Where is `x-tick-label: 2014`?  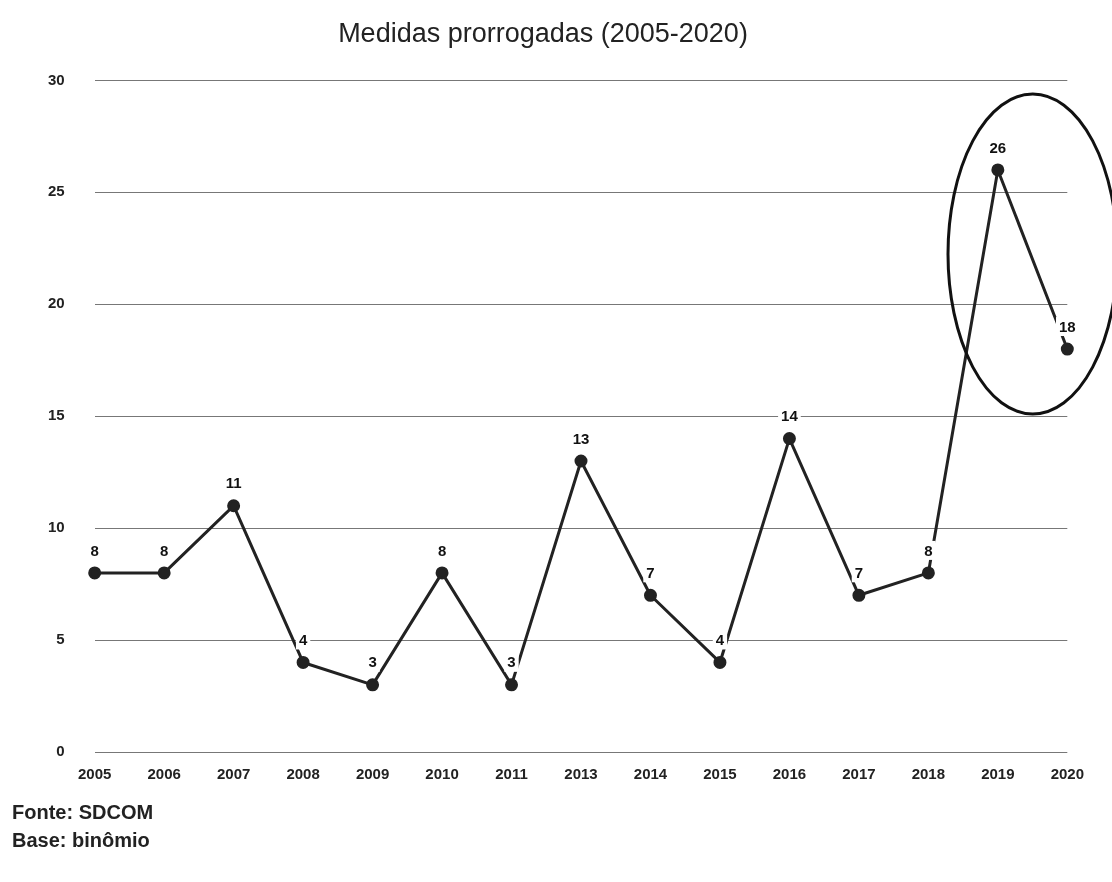
x-tick-label: 2014 is located at coordinates (650, 774).